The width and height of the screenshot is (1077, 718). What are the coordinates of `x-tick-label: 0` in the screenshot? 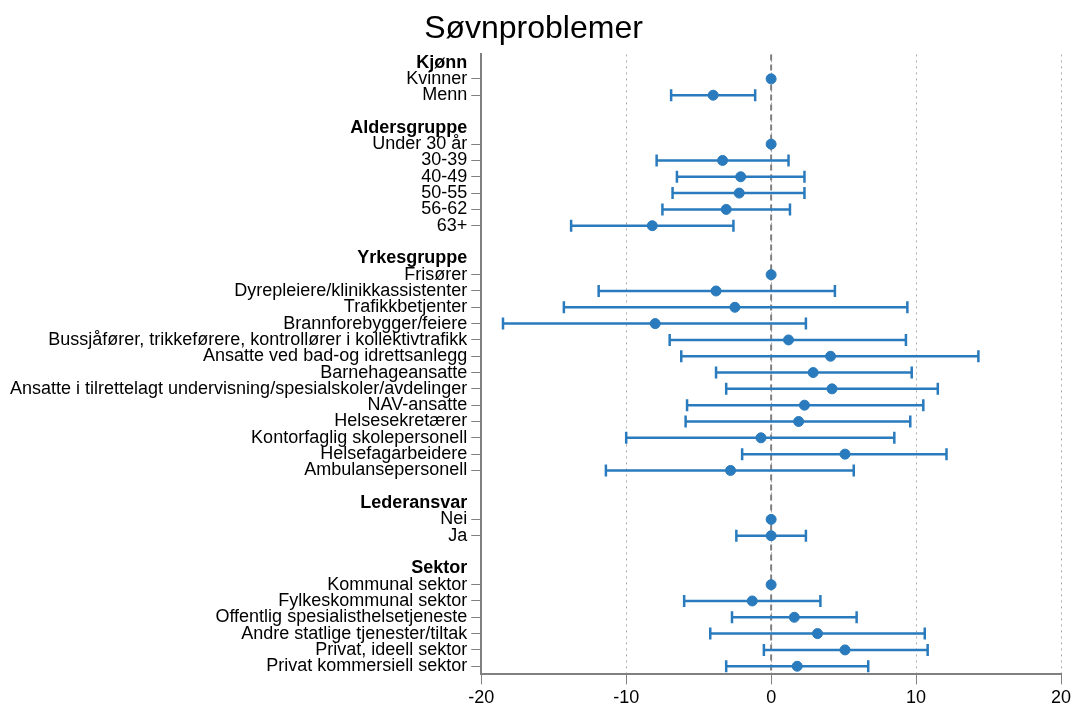 It's located at (771, 697).